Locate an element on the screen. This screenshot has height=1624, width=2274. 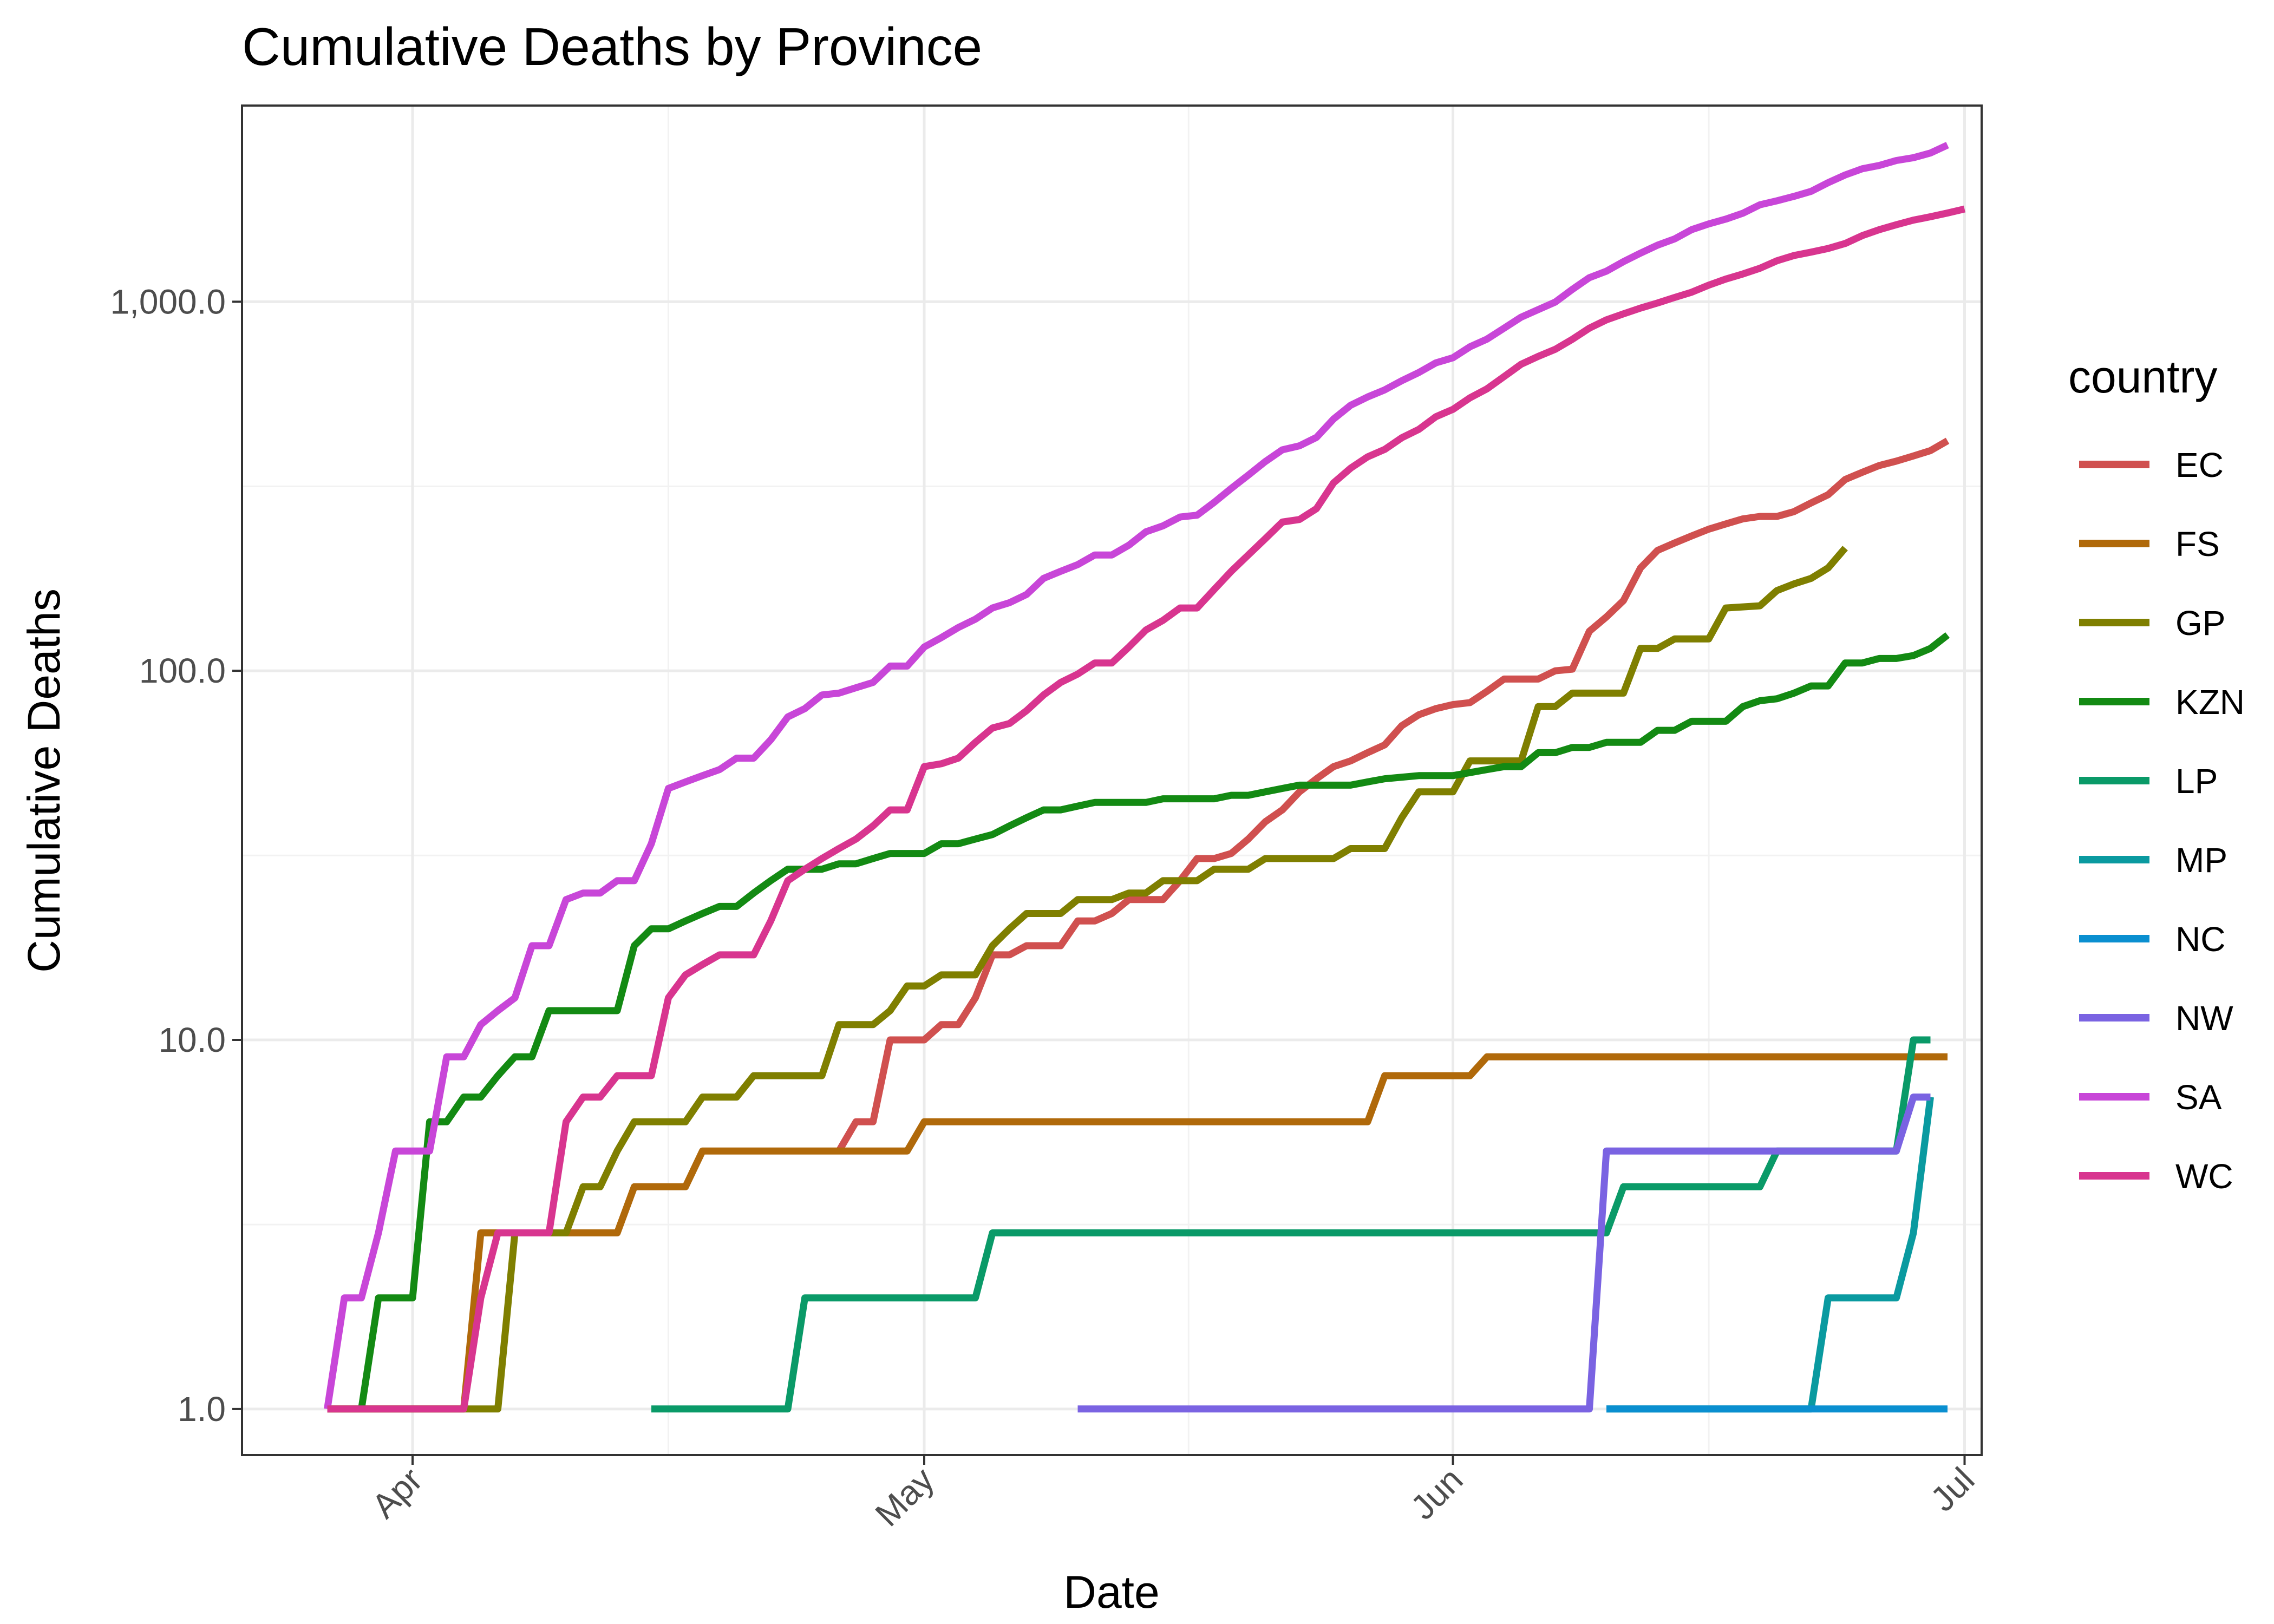
legend: country EC FS GP KZN LP MP NC NW SA WC is located at coordinates (2157, 773).